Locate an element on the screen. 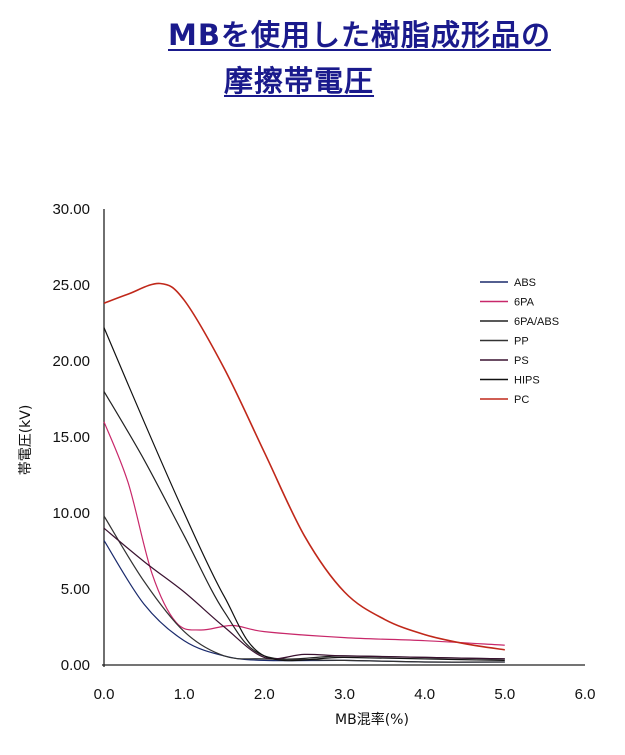 This screenshot has width=625, height=755. y-tick-label: 15.00 is located at coordinates (71, 437).